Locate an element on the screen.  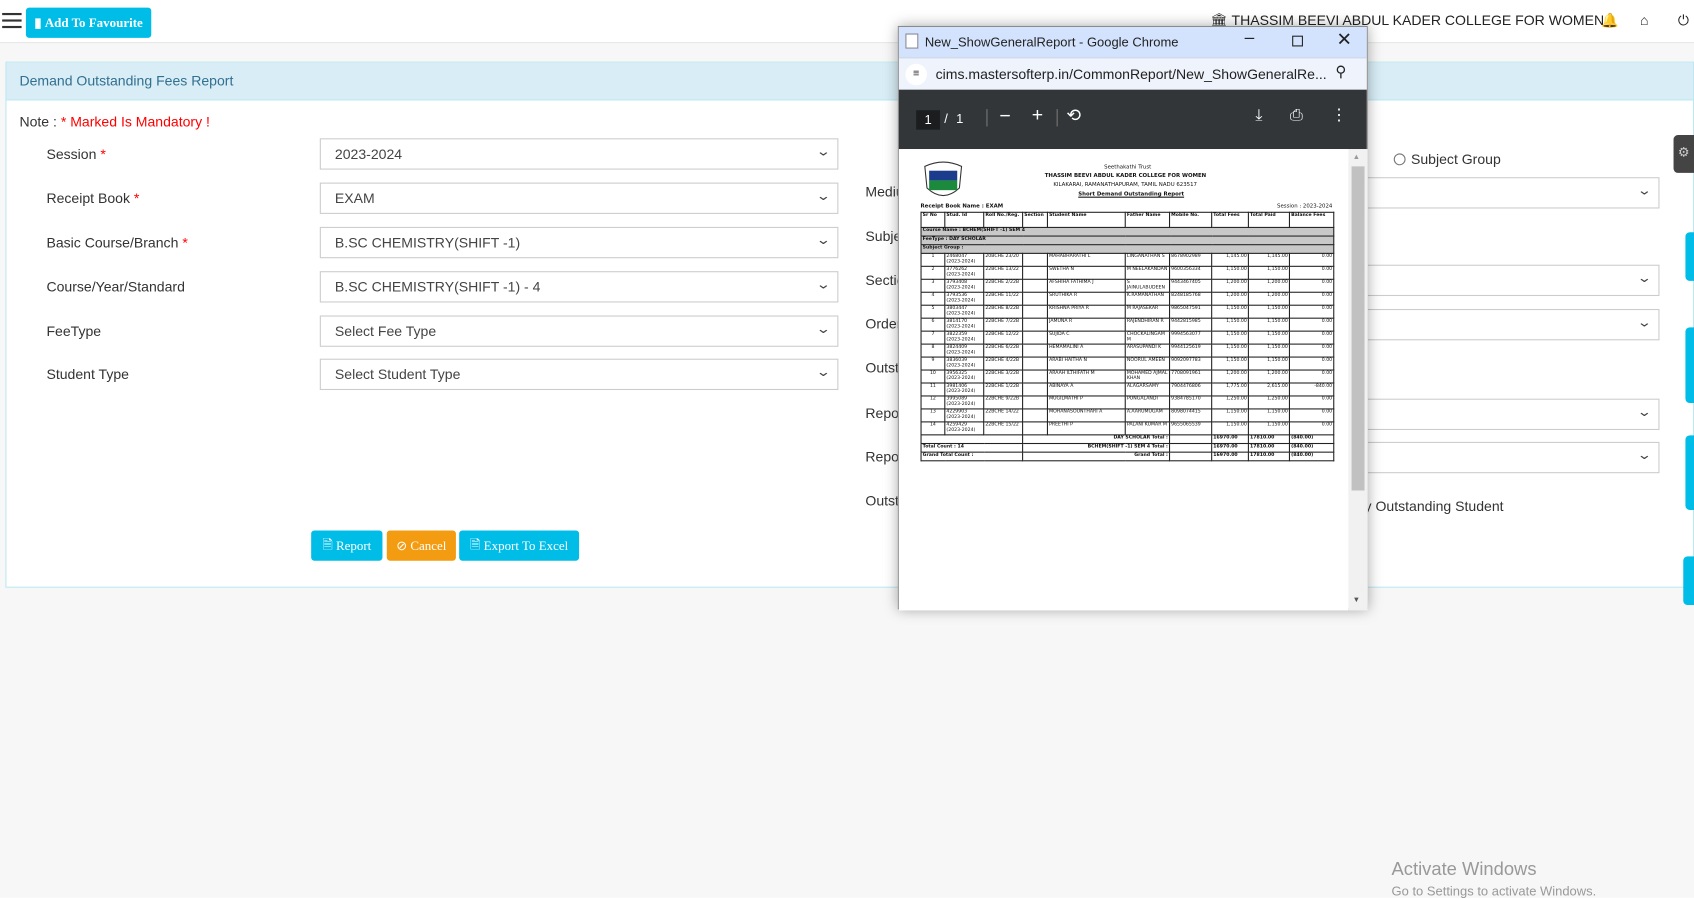
table-cell: 3803447 (2023-2024) is located at coordinates (964, 311).